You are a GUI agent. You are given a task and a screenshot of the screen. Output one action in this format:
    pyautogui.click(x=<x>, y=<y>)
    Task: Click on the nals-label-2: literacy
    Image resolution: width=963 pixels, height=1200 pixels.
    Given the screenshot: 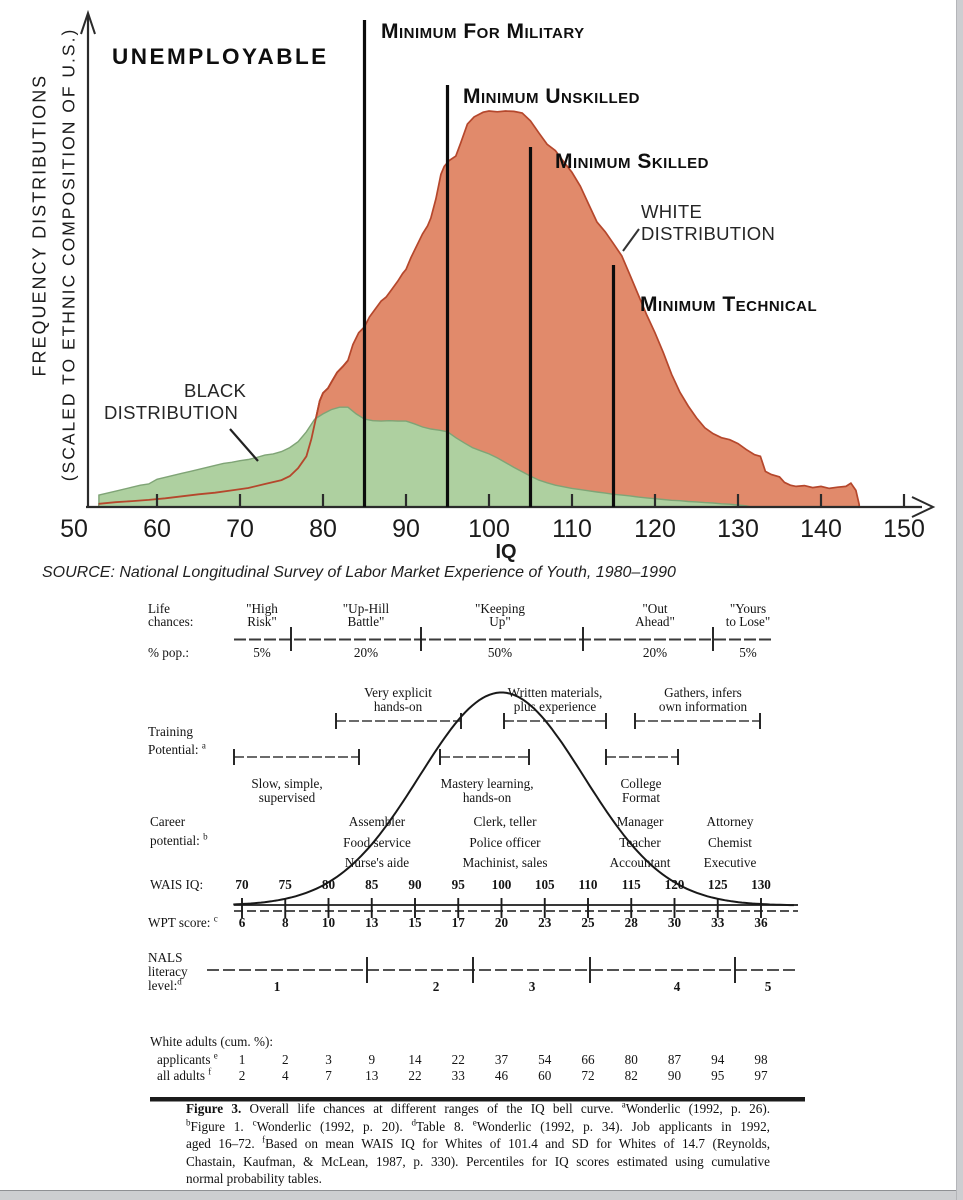 What is the action you would take?
    pyautogui.click(x=168, y=971)
    